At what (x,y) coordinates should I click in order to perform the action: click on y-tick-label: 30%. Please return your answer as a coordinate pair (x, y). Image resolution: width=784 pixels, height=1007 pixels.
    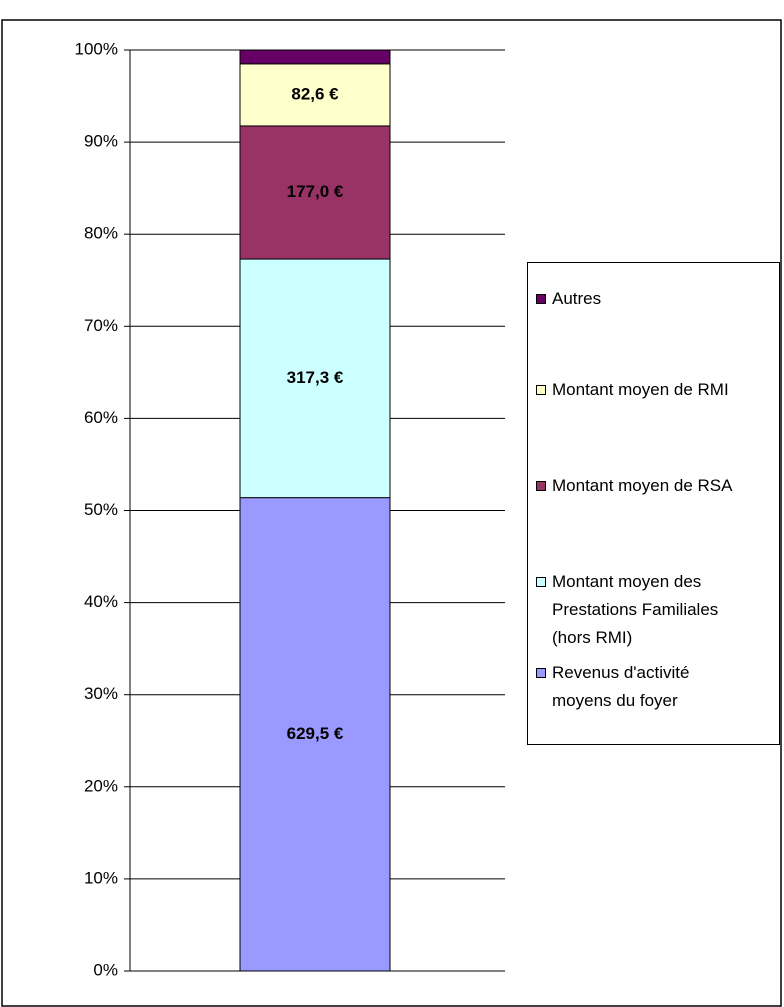
    Looking at the image, I should click on (101, 693).